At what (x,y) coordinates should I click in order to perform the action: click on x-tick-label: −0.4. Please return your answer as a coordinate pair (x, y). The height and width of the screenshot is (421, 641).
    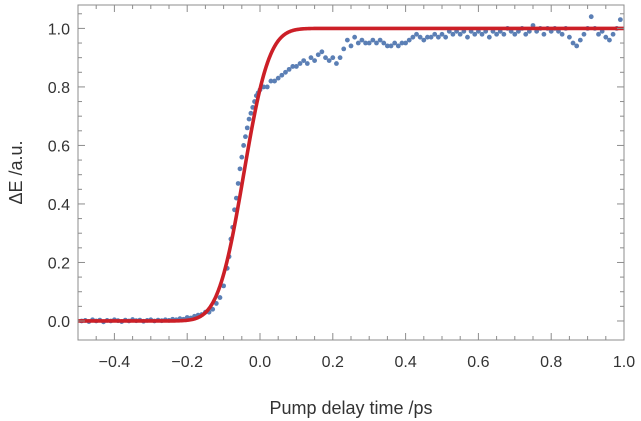
    Looking at the image, I should click on (115, 362).